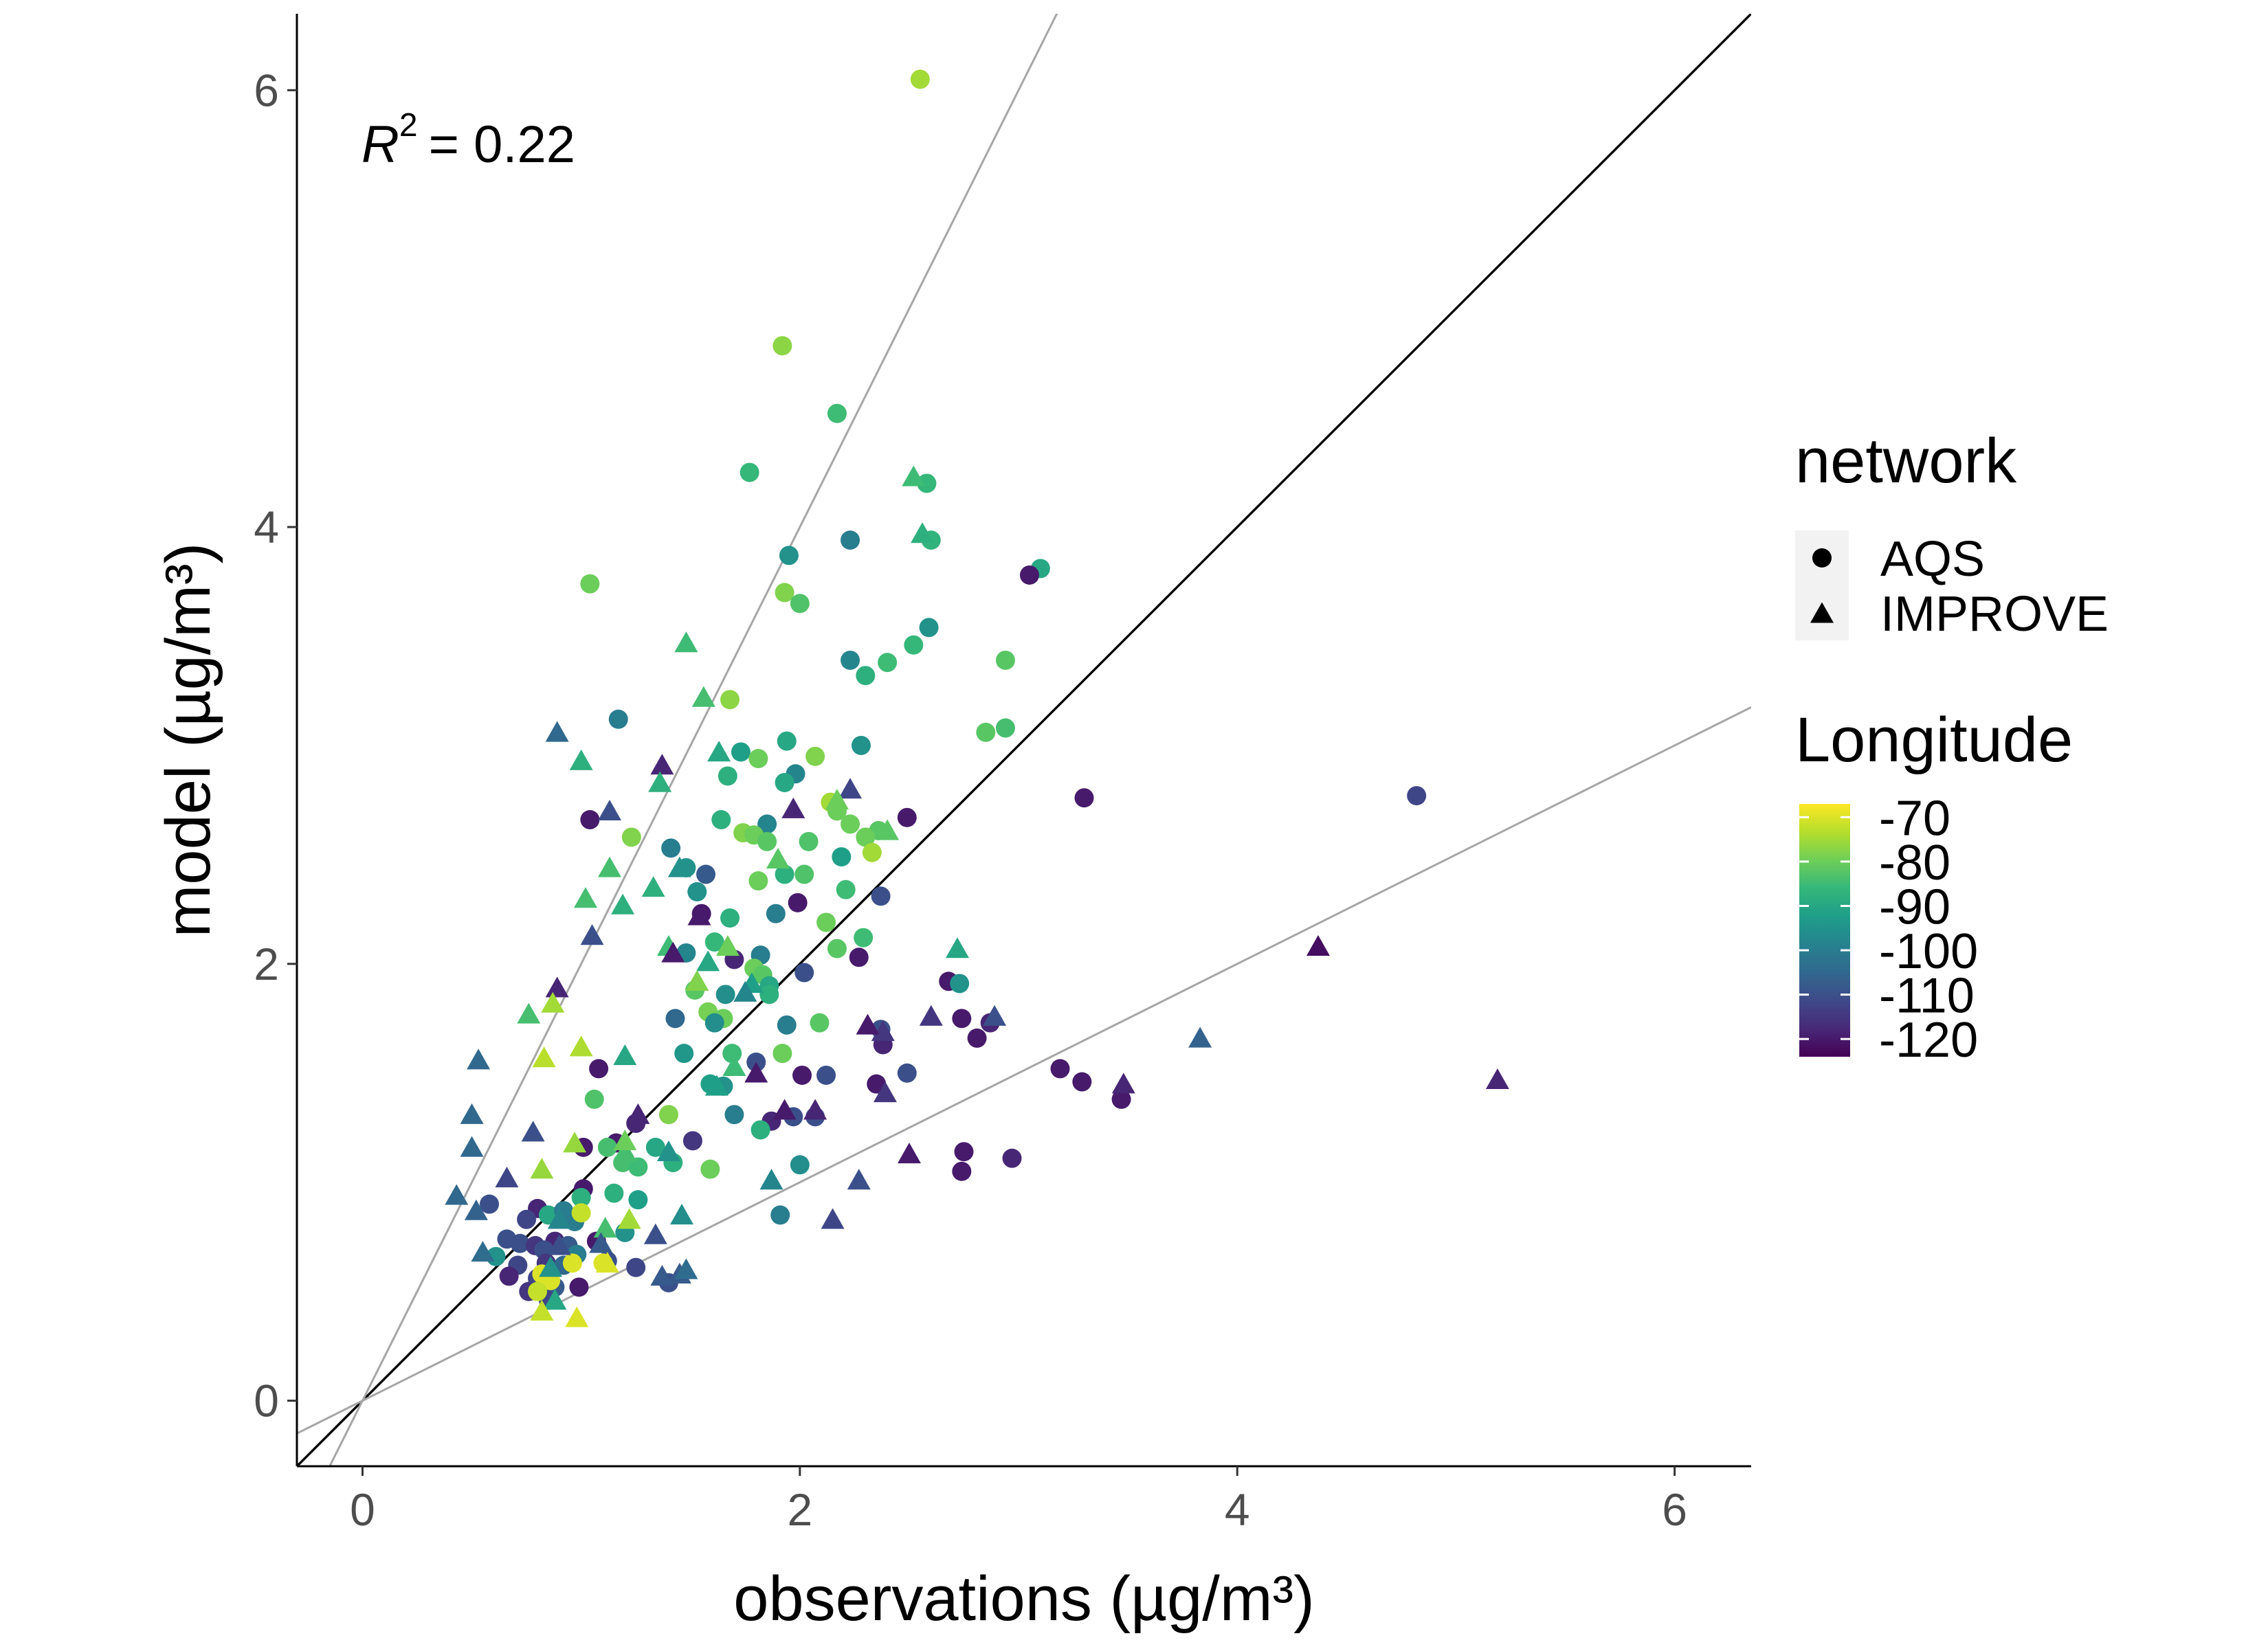 Image resolution: width=2268 pixels, height=1649 pixels. I want to click on colorbar-tick-label: -80, so click(1914, 863).